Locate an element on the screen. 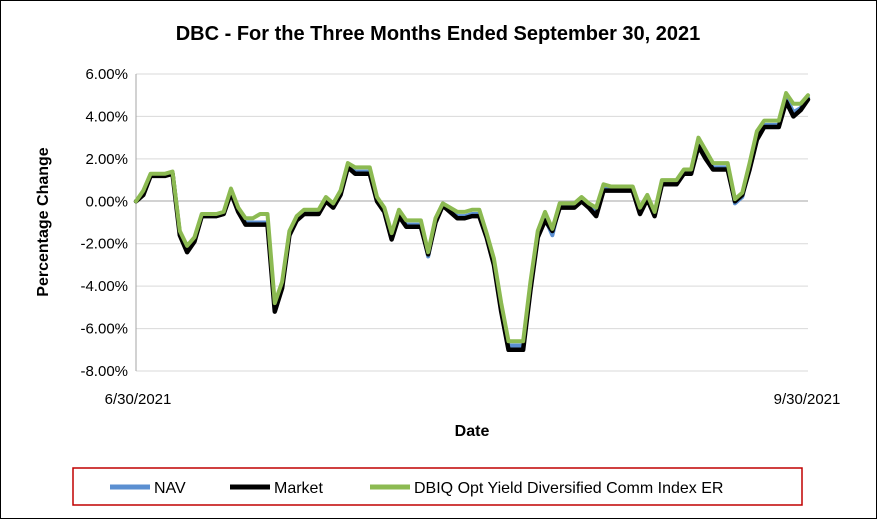 This screenshot has height=519, width=877. y-tick-label: 2.00% is located at coordinates (106, 159).